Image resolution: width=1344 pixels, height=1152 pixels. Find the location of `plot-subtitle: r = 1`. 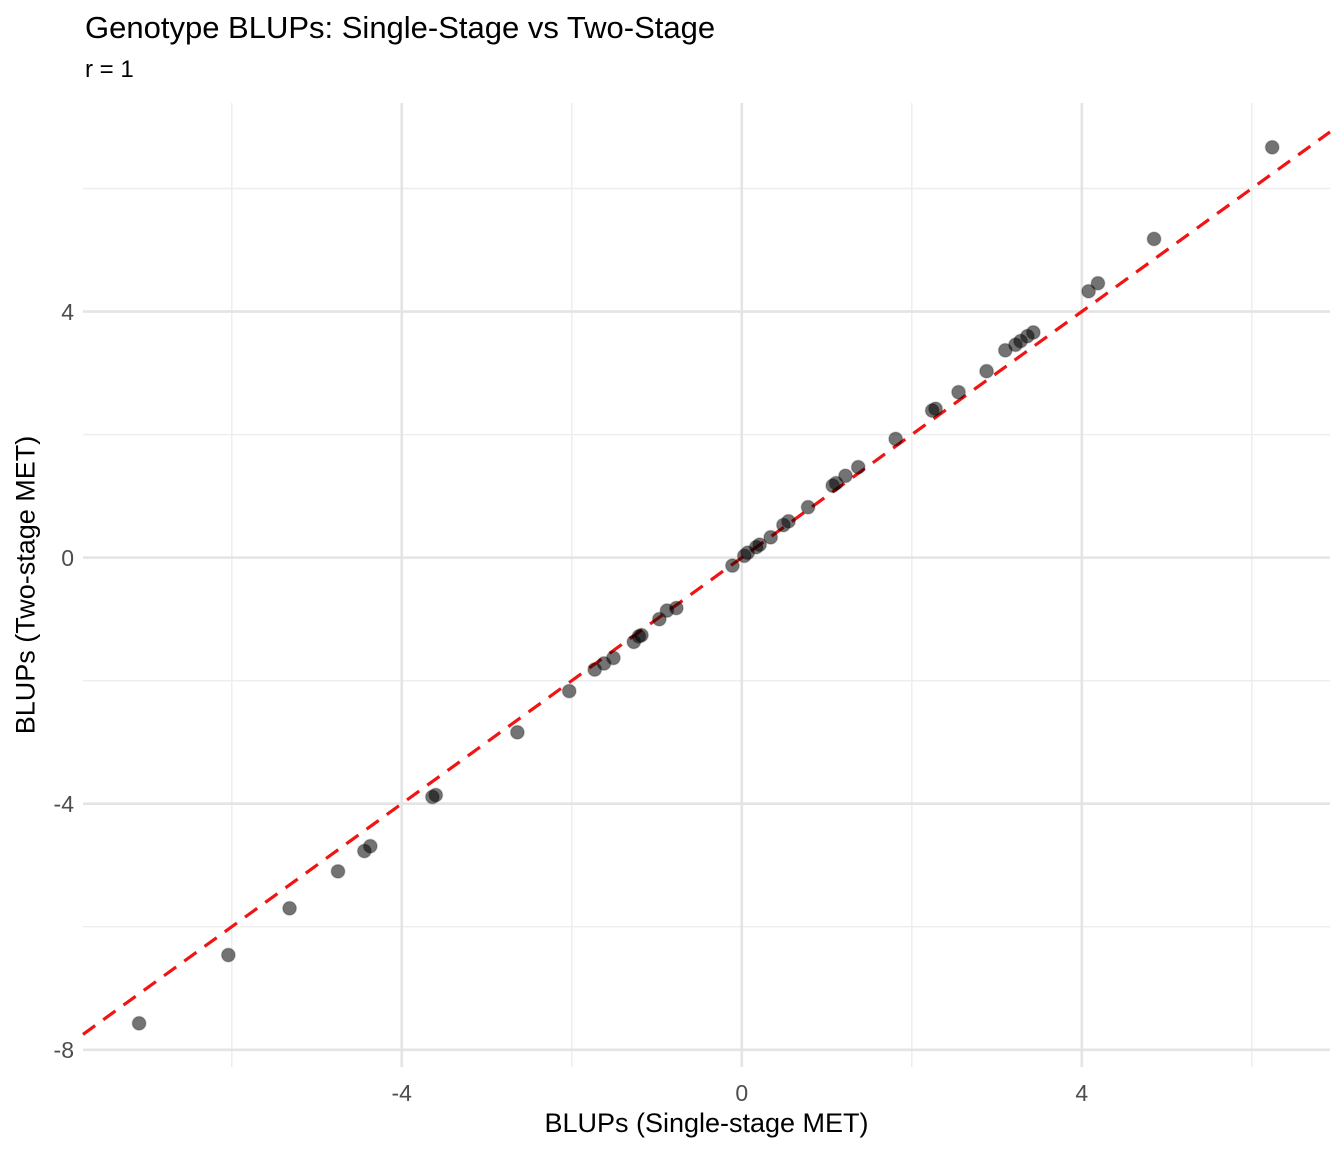

plot-subtitle: r = 1 is located at coordinates (109, 69).